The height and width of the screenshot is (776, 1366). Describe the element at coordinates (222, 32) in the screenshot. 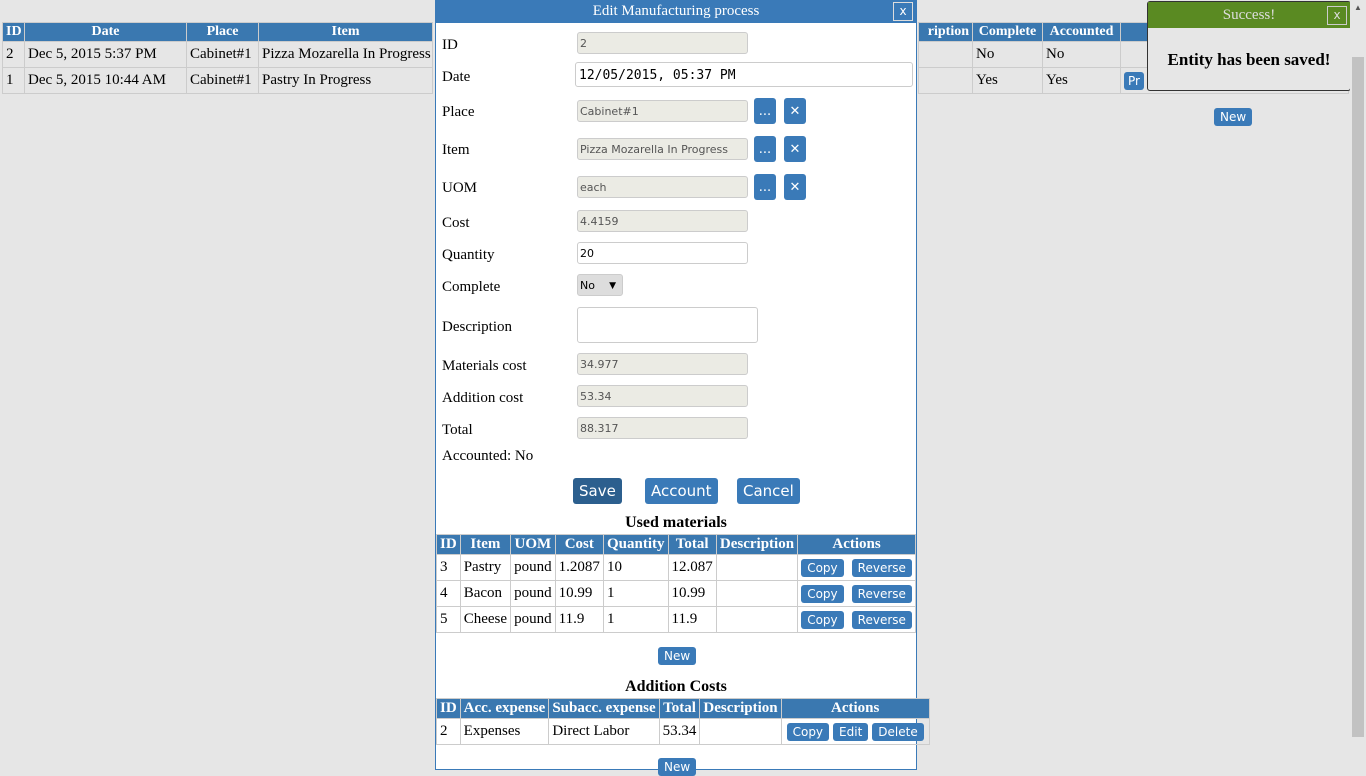

I see `col-place: Place` at that location.